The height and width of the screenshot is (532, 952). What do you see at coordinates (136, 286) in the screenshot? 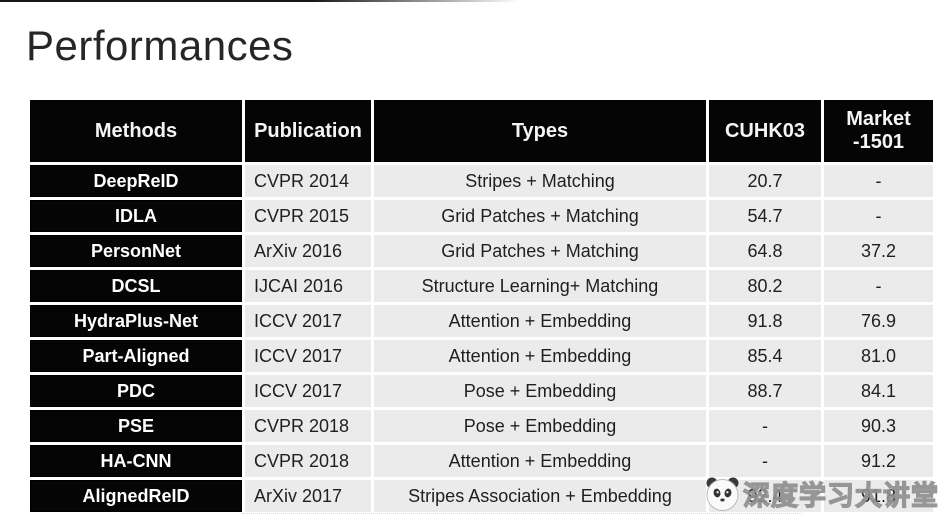
I see `cell-method: DCSL` at bounding box center [136, 286].